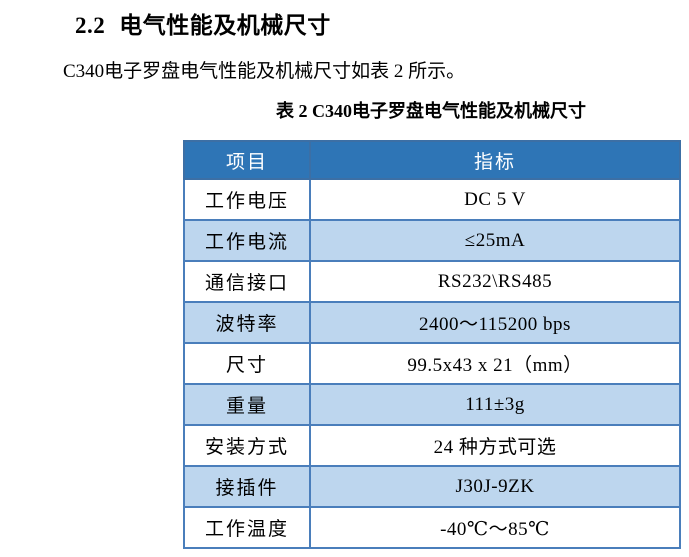  What do you see at coordinates (495, 404) in the screenshot?
I see `row-value: 111±3g` at bounding box center [495, 404].